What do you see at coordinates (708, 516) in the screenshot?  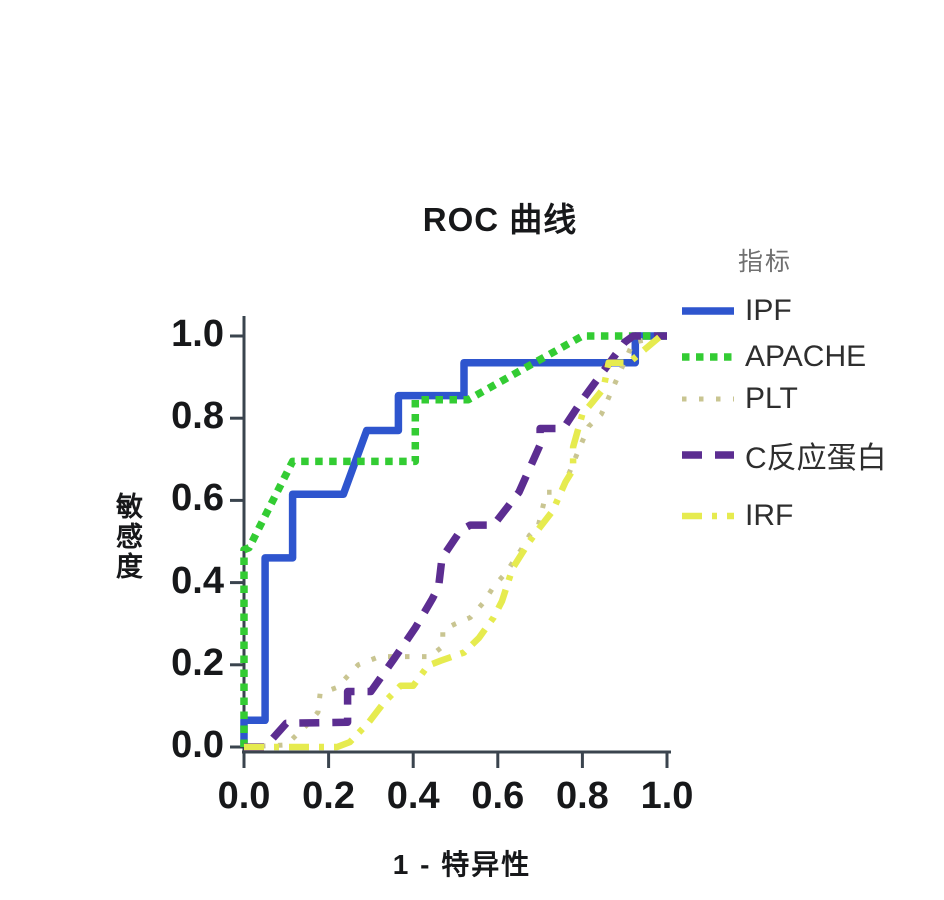 I see `legend-swatch-irf` at bounding box center [708, 516].